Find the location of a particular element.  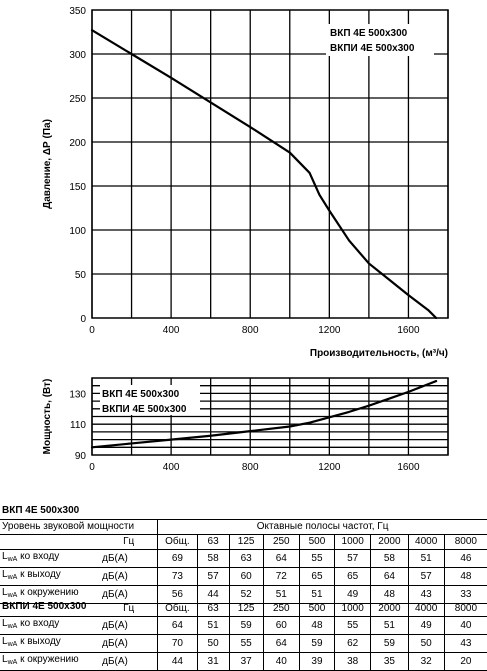

y-tick-label: 90 is located at coordinates (81, 456).